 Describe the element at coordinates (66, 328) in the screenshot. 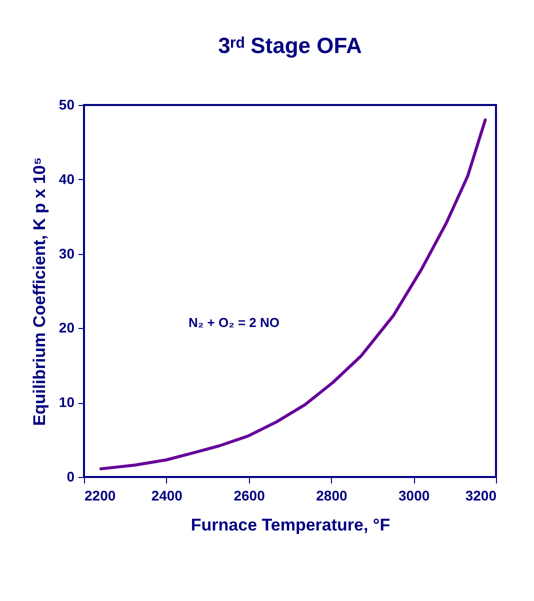

I see `y-tick-label: 20` at that location.